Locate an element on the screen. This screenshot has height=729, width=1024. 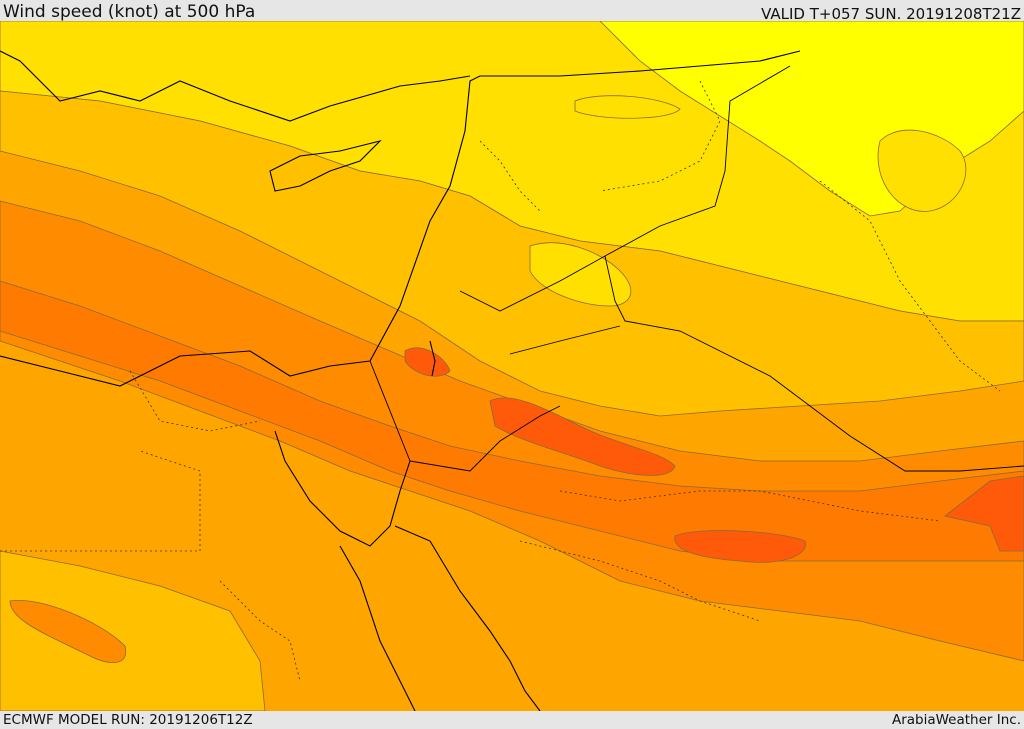
speed-band-dark-south is located at coordinates (68, 631).